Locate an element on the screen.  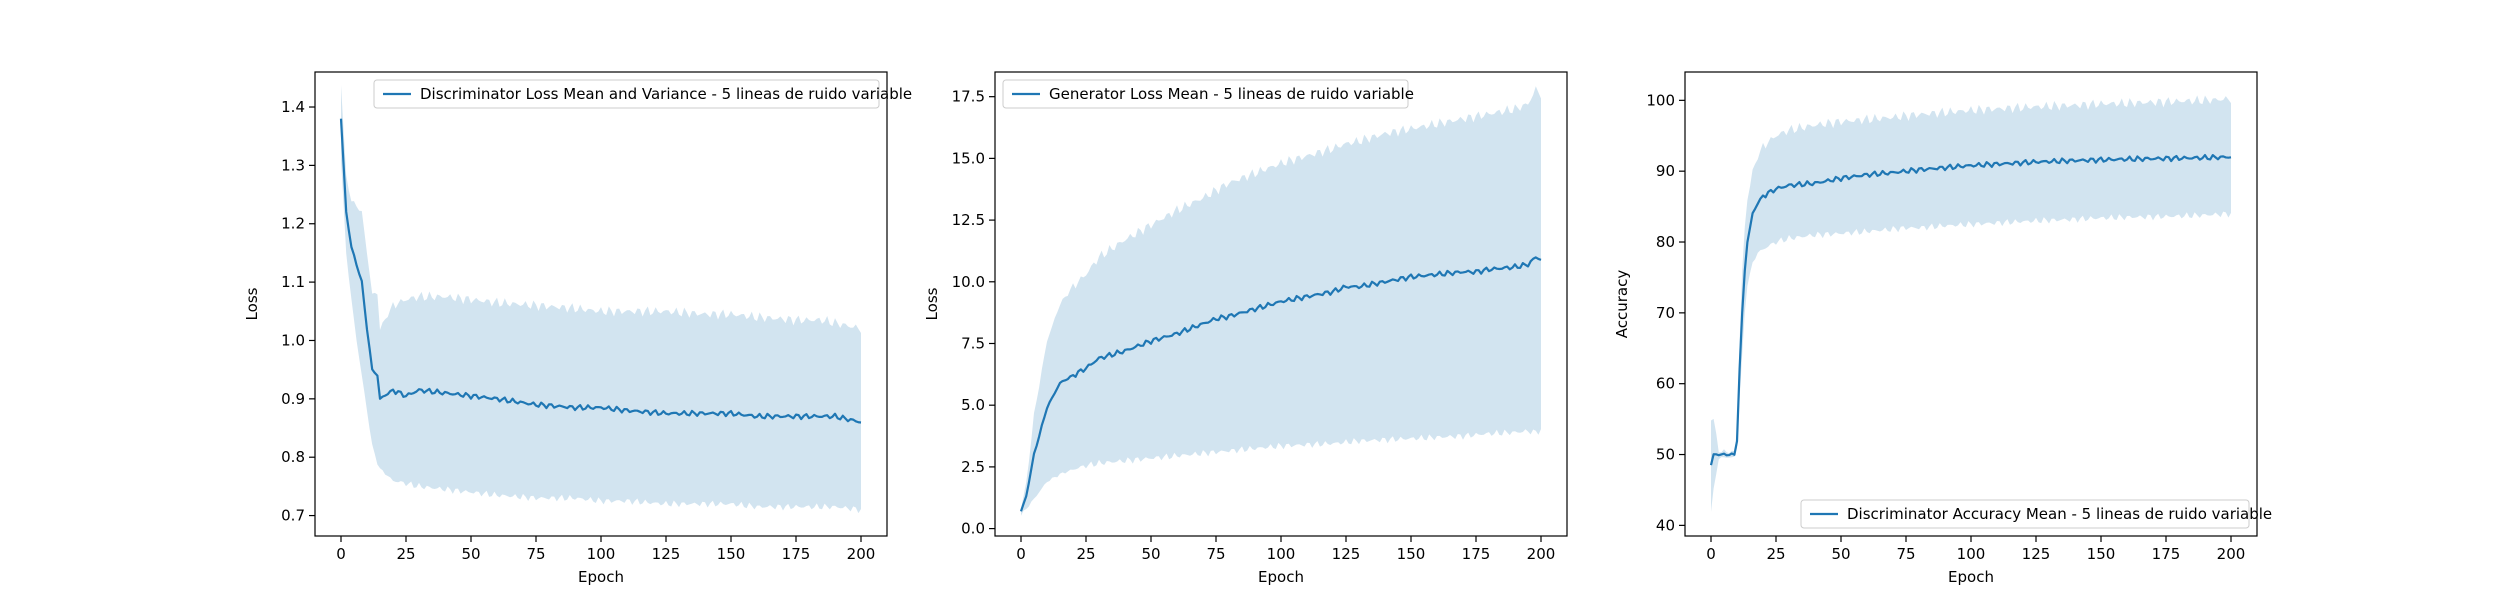
y-tick-label: 1.4 is located at coordinates (293, 107).